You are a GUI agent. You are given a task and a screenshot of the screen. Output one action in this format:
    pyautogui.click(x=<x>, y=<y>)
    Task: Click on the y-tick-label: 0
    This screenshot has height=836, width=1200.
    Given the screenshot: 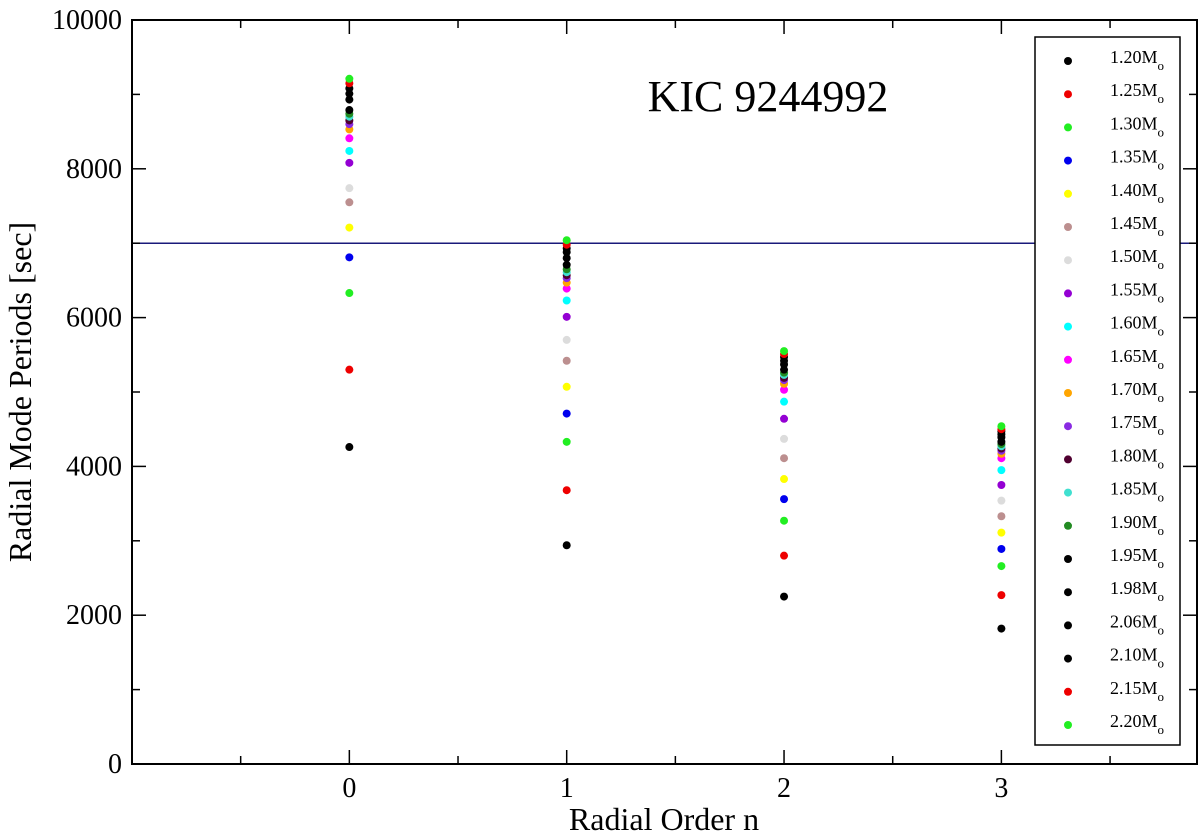 What is the action you would take?
    pyautogui.click(x=115, y=764)
    